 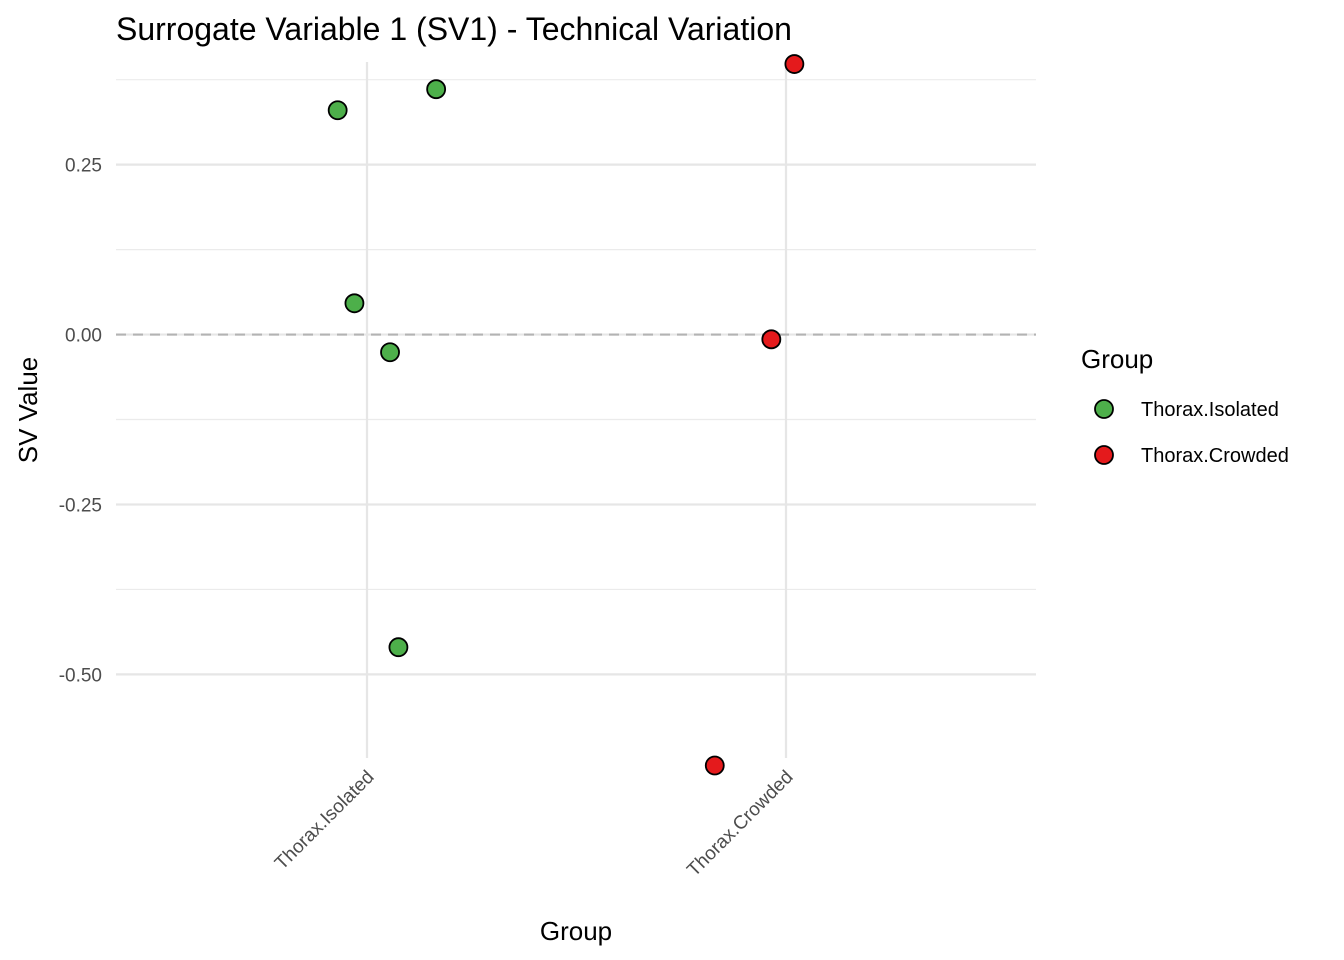 I want to click on x-tick-label: Thorax.Crowded, so click(x=740, y=824).